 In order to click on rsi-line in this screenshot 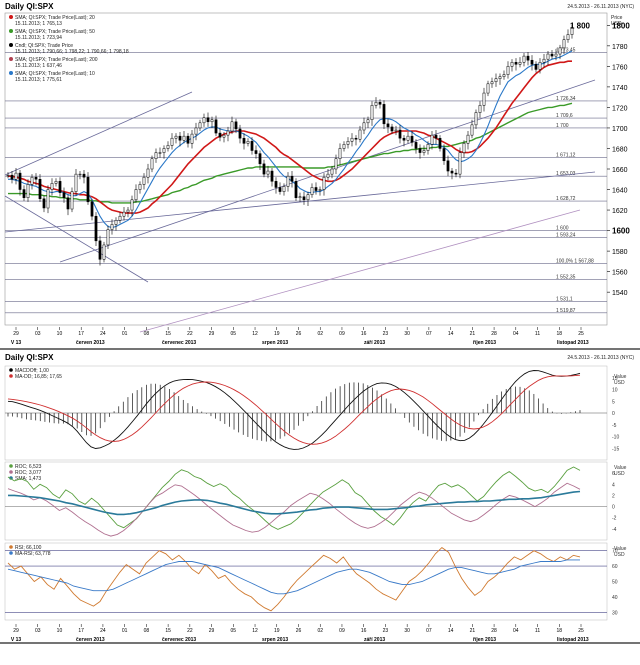, I will do `click(294, 579)`.